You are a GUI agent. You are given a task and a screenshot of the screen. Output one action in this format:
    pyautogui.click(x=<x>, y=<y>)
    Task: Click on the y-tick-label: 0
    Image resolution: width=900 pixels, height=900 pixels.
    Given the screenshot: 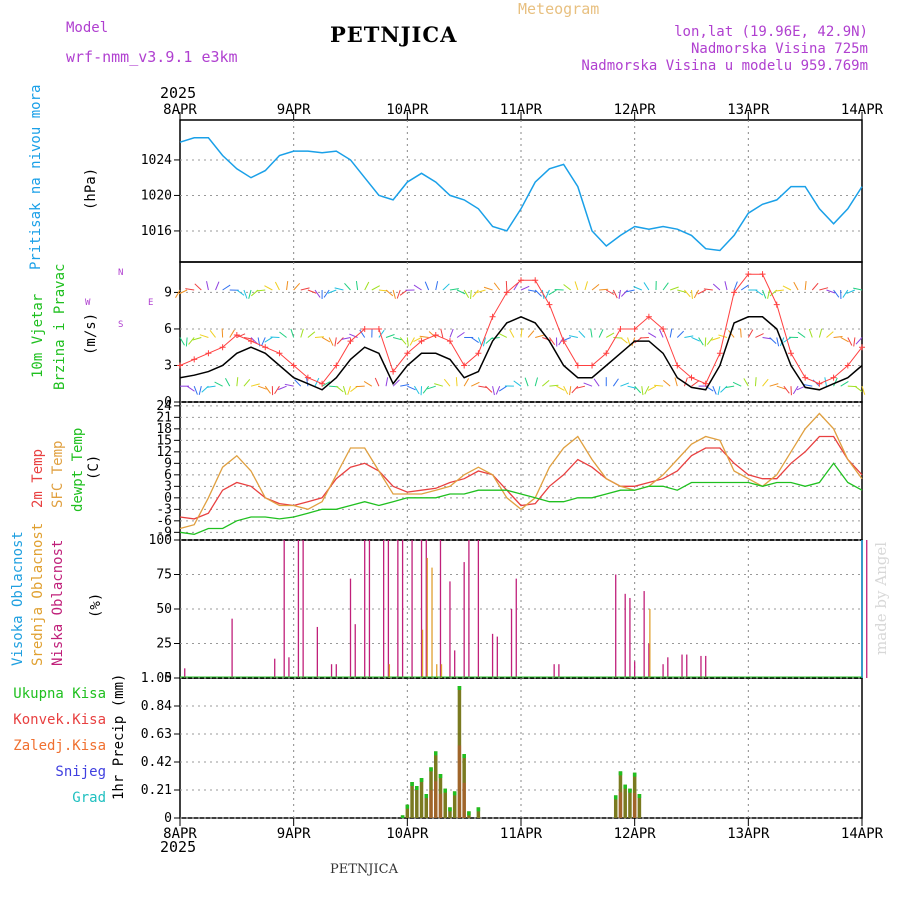 What is the action you would take?
    pyautogui.click(x=168, y=678)
    